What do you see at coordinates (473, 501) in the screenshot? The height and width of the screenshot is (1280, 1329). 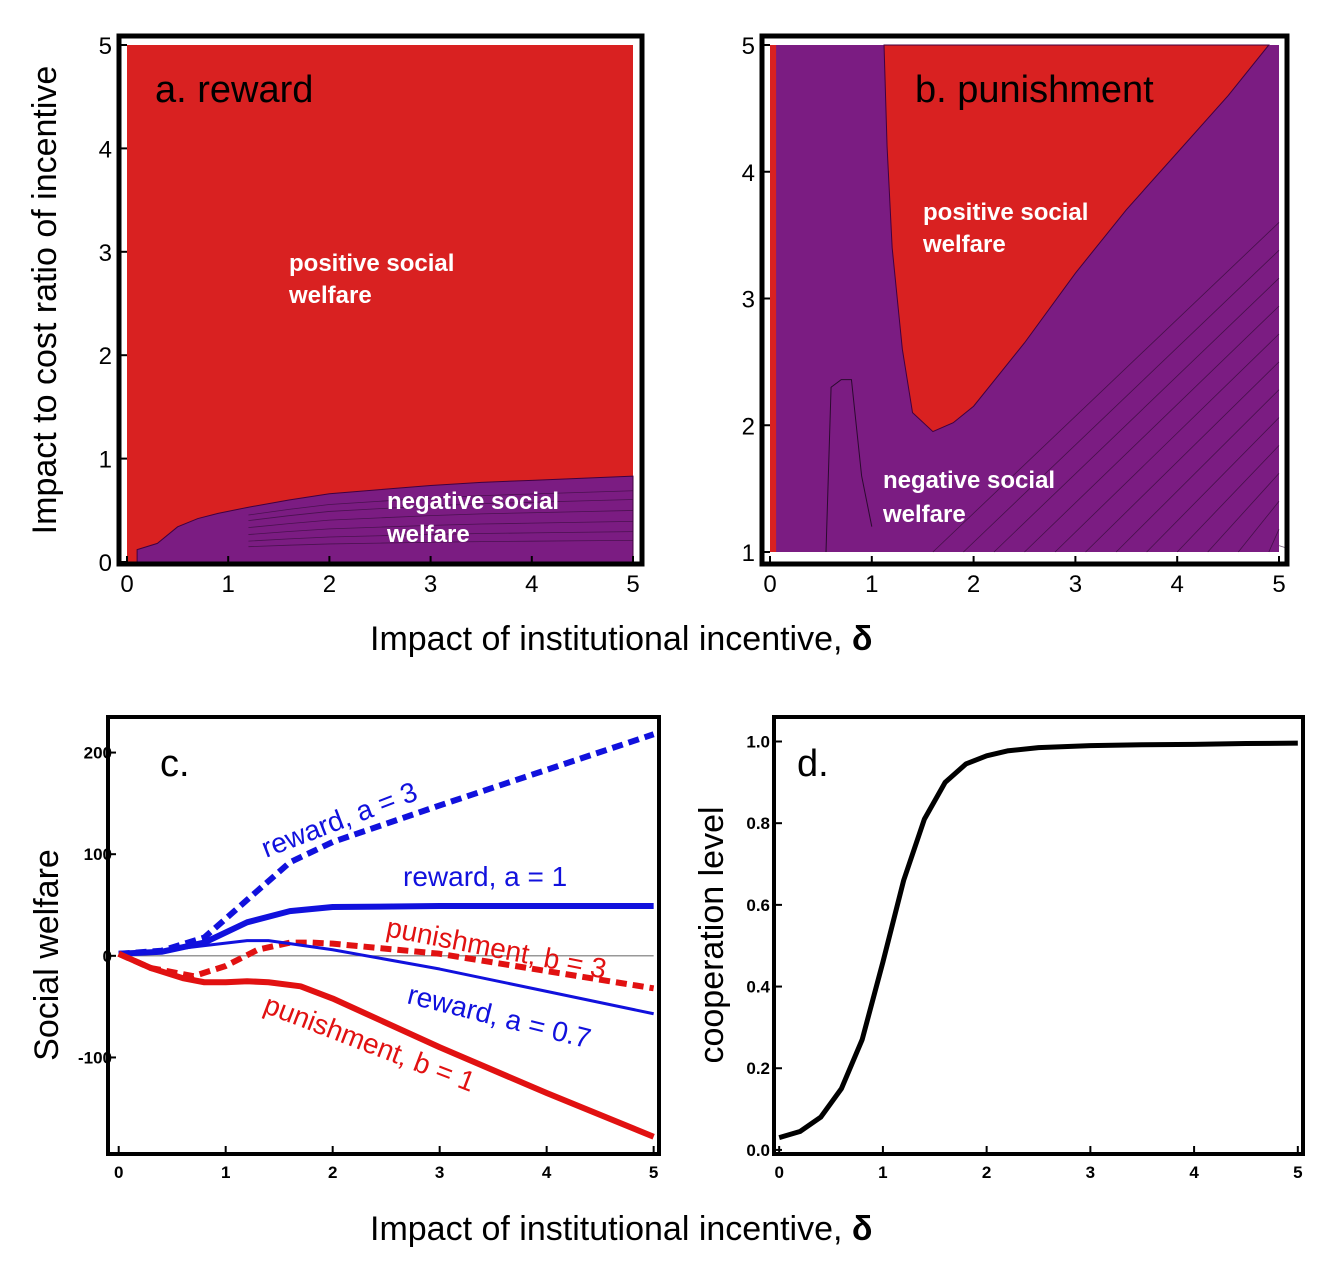 I see `panel-a-negative-label-line1: negative social` at bounding box center [473, 501].